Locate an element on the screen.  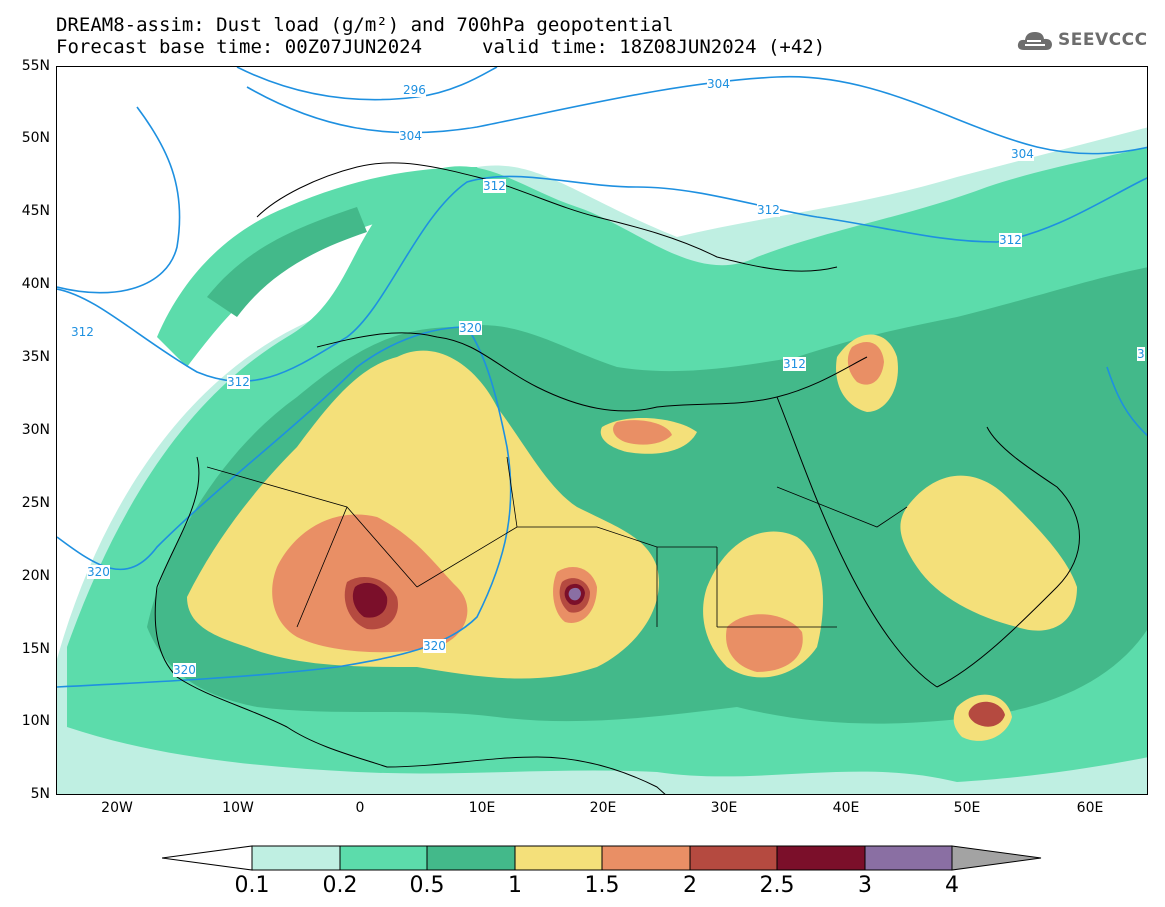
colorbar-label: 0.2 is located at coordinates (340, 885).